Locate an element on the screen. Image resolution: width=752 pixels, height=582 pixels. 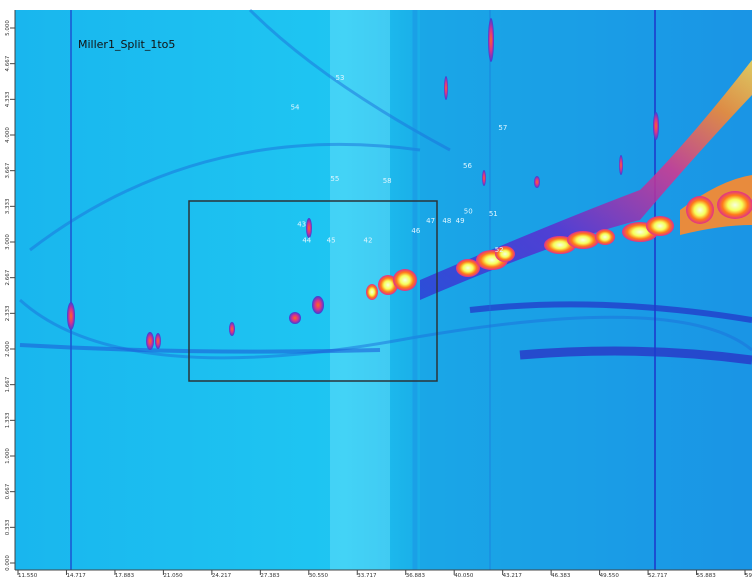
arc-top is located at coordinates (349, 80).